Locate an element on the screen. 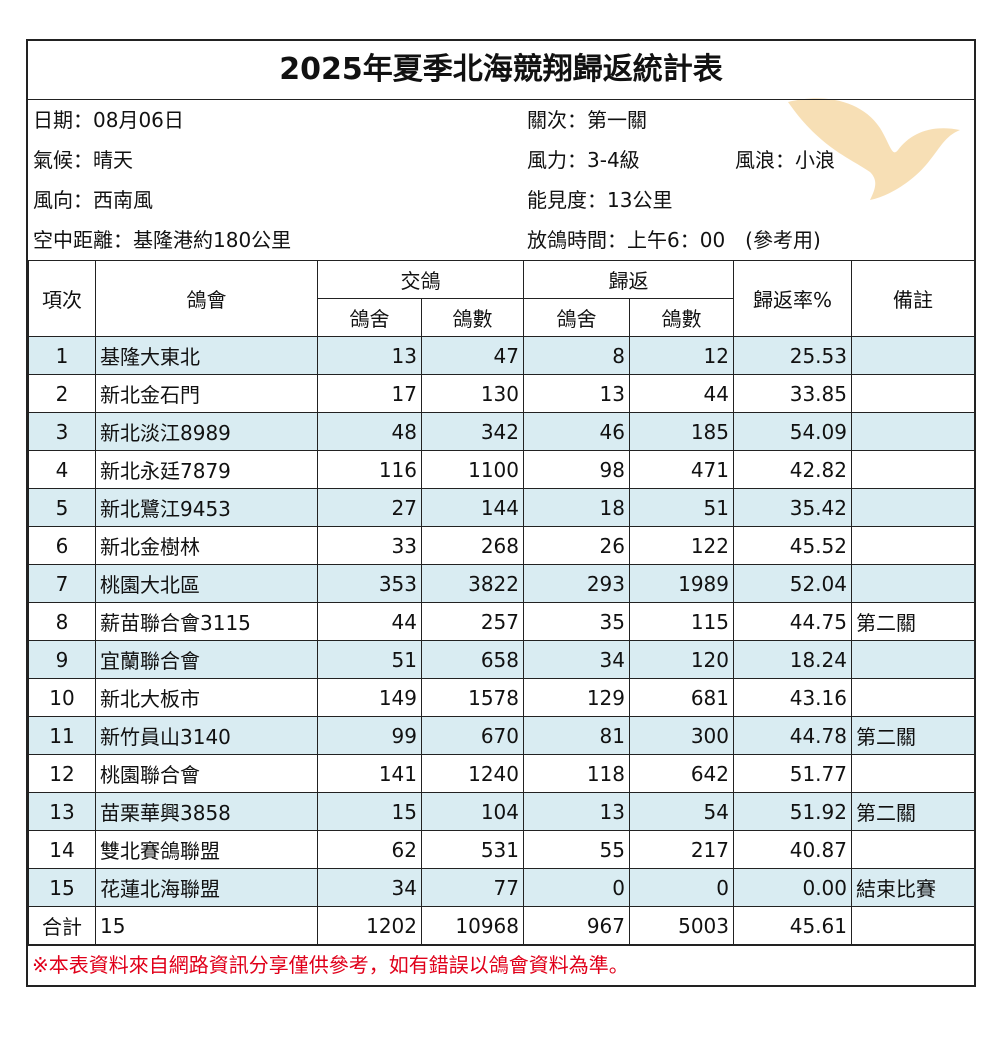  data-row: 13 苗栗華興3858 15 104 13 54 51.92 第二關 is located at coordinates (501, 811).